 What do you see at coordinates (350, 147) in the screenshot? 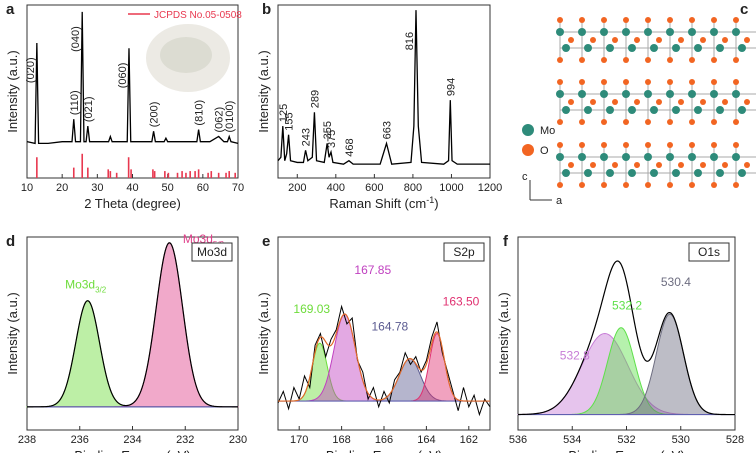
I see `peak-label: 468` at bounding box center [350, 147].